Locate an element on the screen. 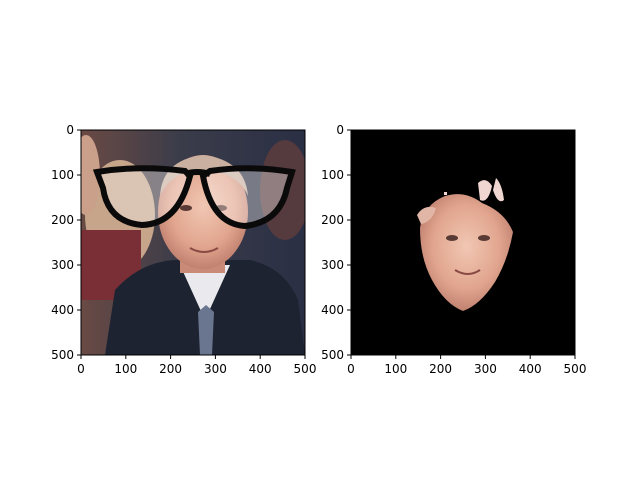  x-tick-label-left: 100 is located at coordinates (125, 369).